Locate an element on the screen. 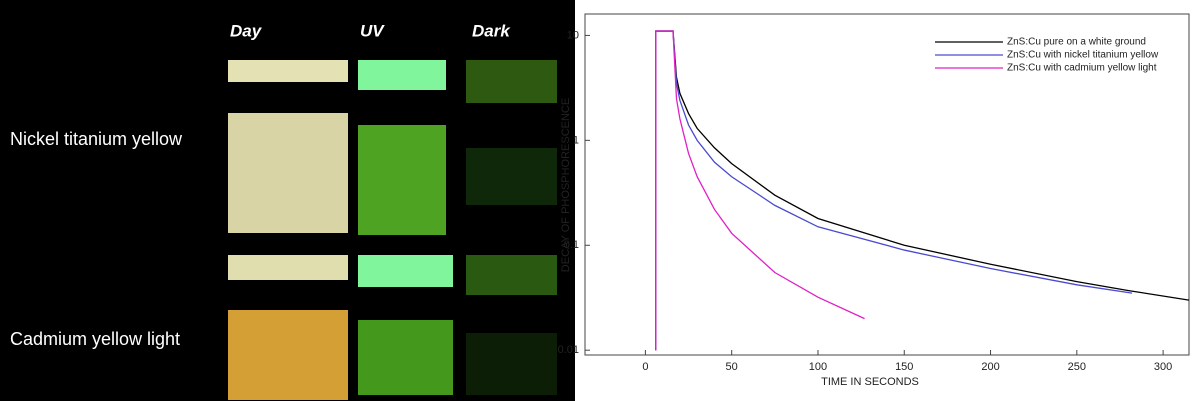  column-header: Dark is located at coordinates (491, 30).